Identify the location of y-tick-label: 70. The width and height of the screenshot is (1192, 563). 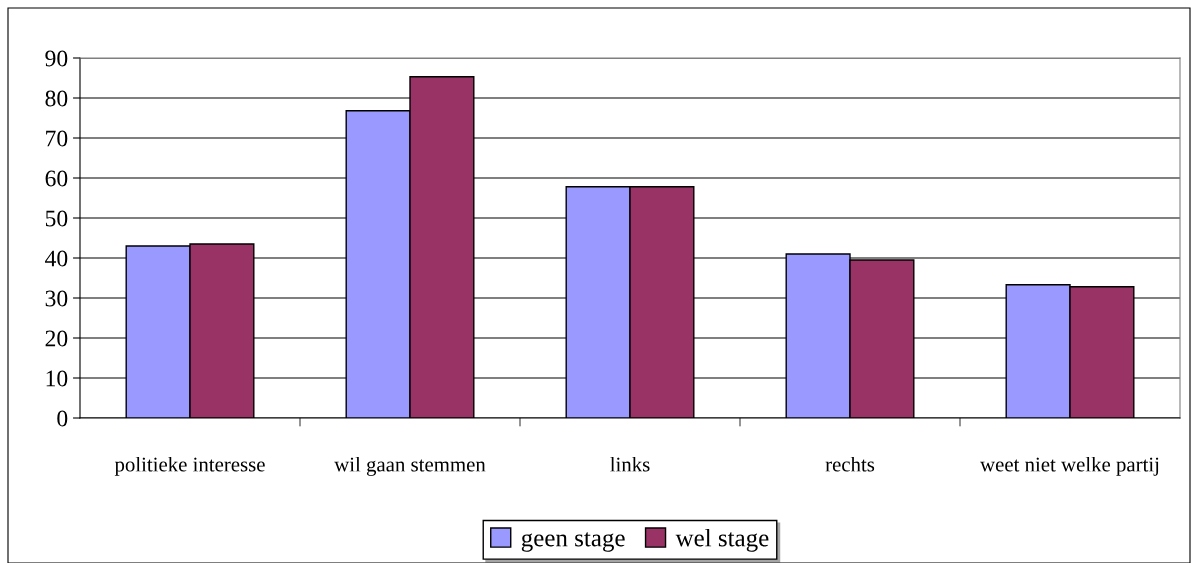
(57, 138).